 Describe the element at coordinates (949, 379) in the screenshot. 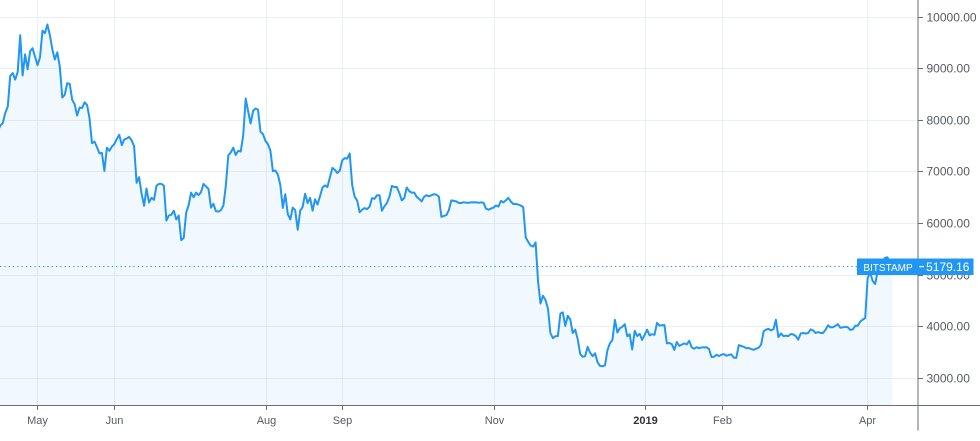

I see `svg-text: 3000.00` at that location.